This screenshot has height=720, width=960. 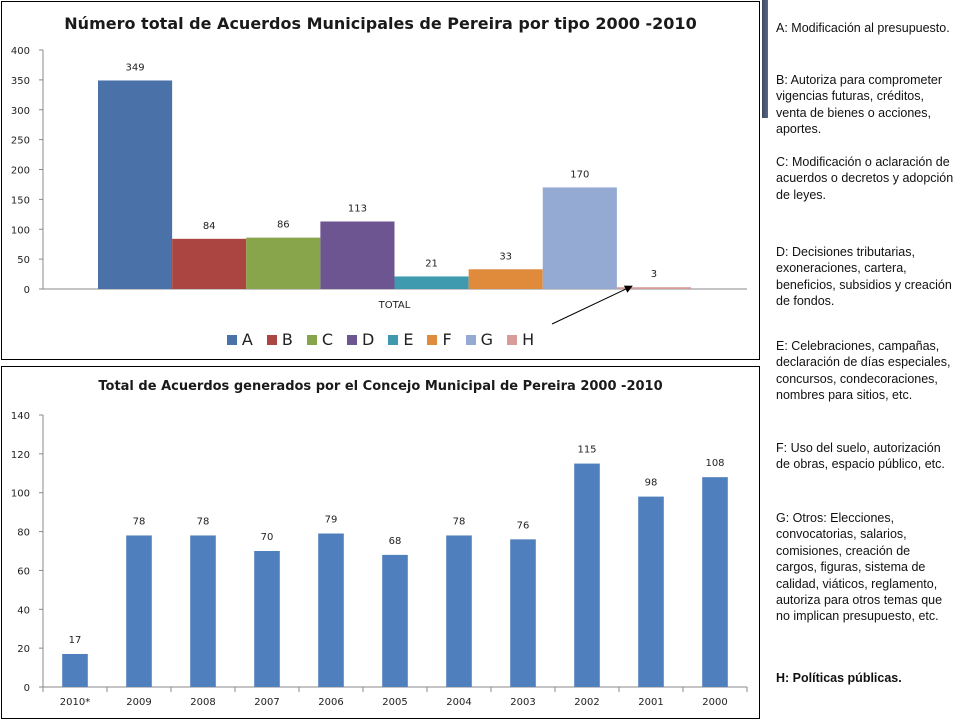 I want to click on legend-item-B: B, so click(x=279, y=339).